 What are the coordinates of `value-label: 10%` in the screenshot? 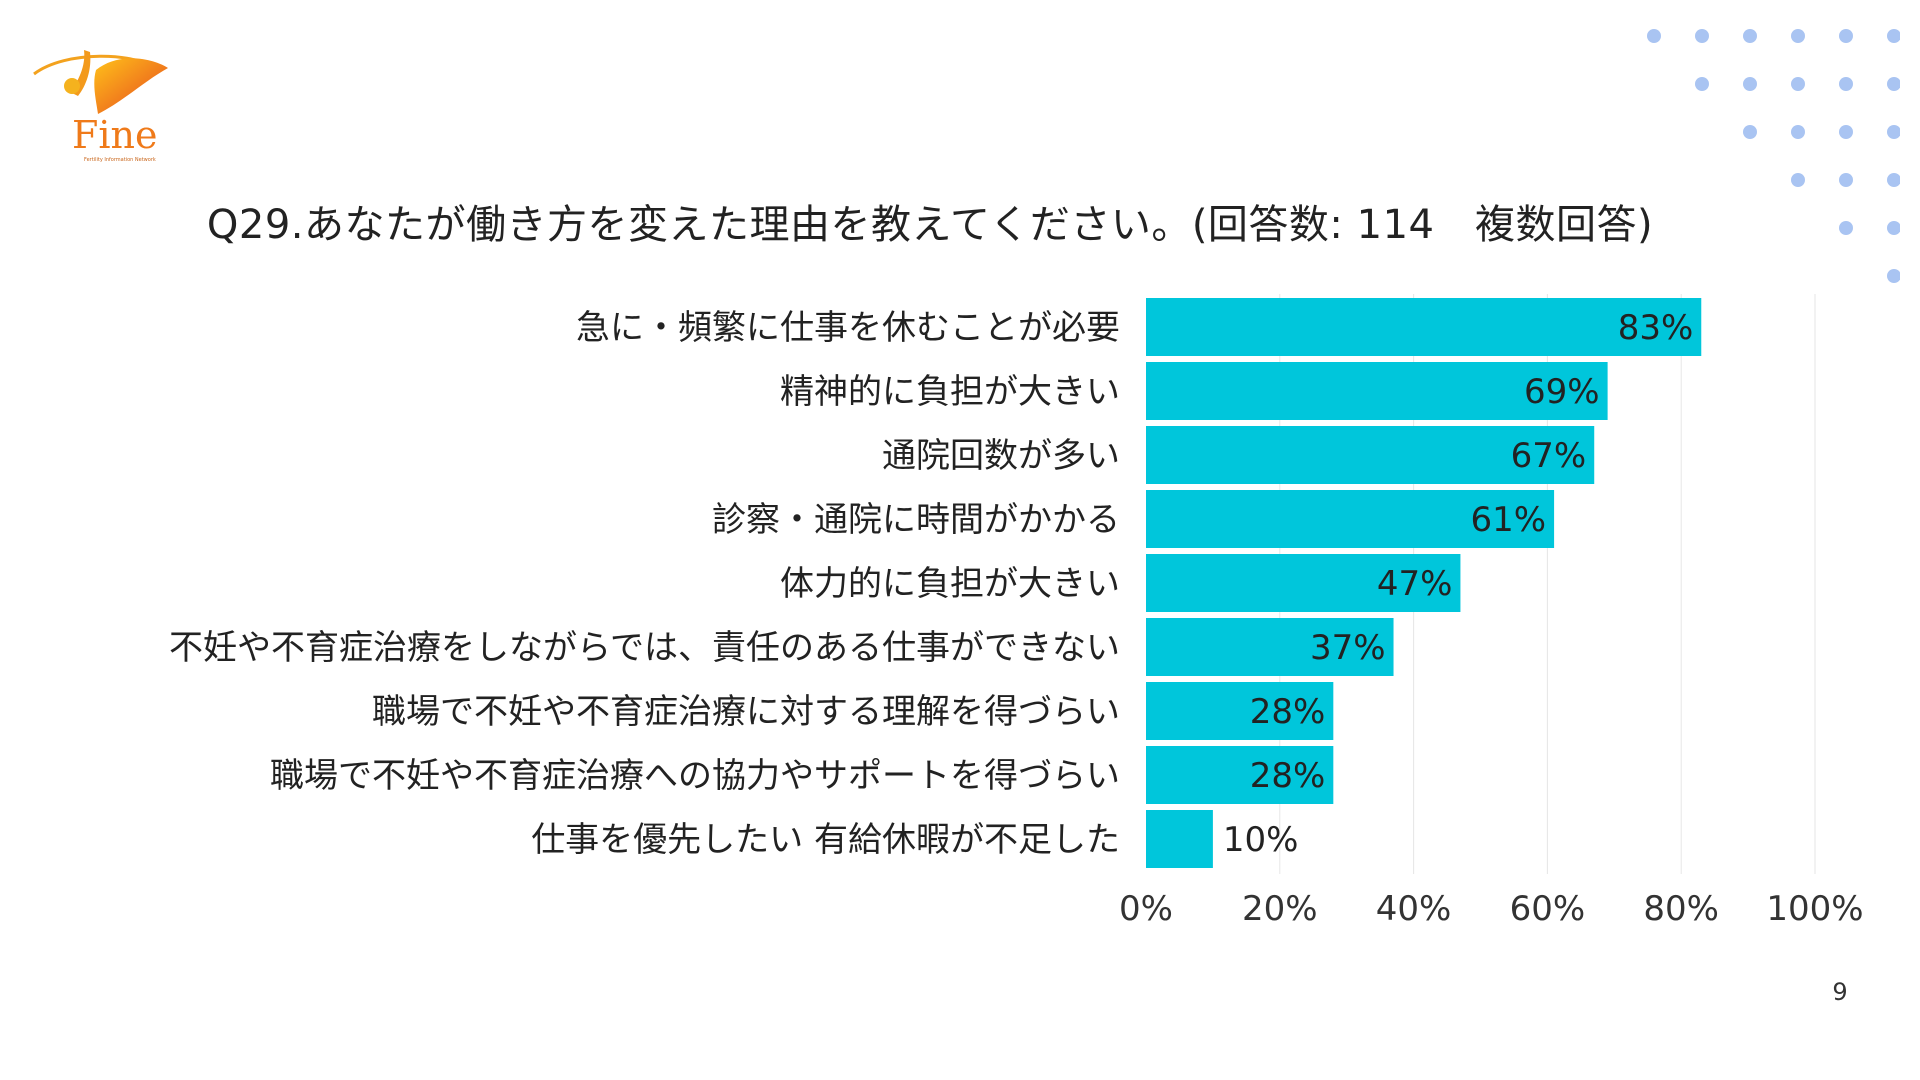 It's located at (1261, 840).